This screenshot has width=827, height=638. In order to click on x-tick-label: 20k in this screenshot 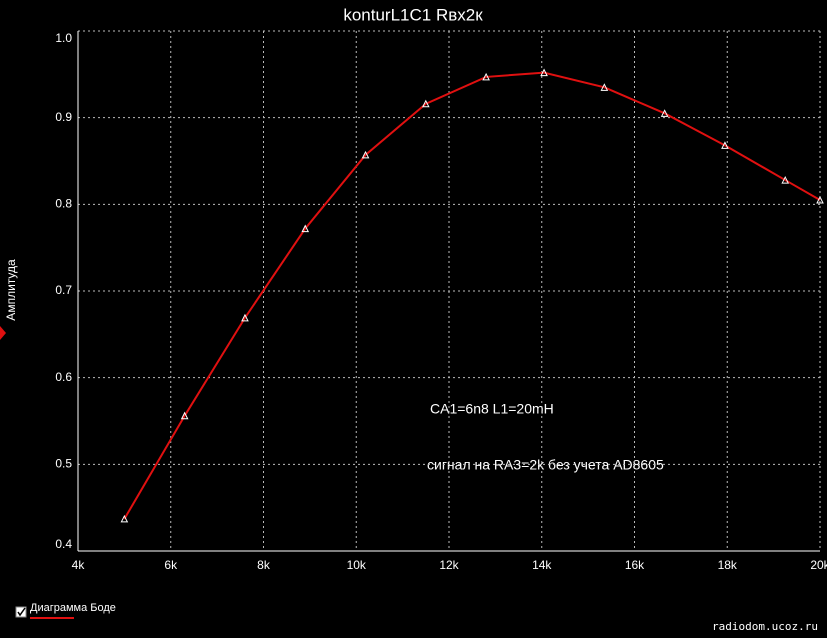, I will do `click(818, 565)`.